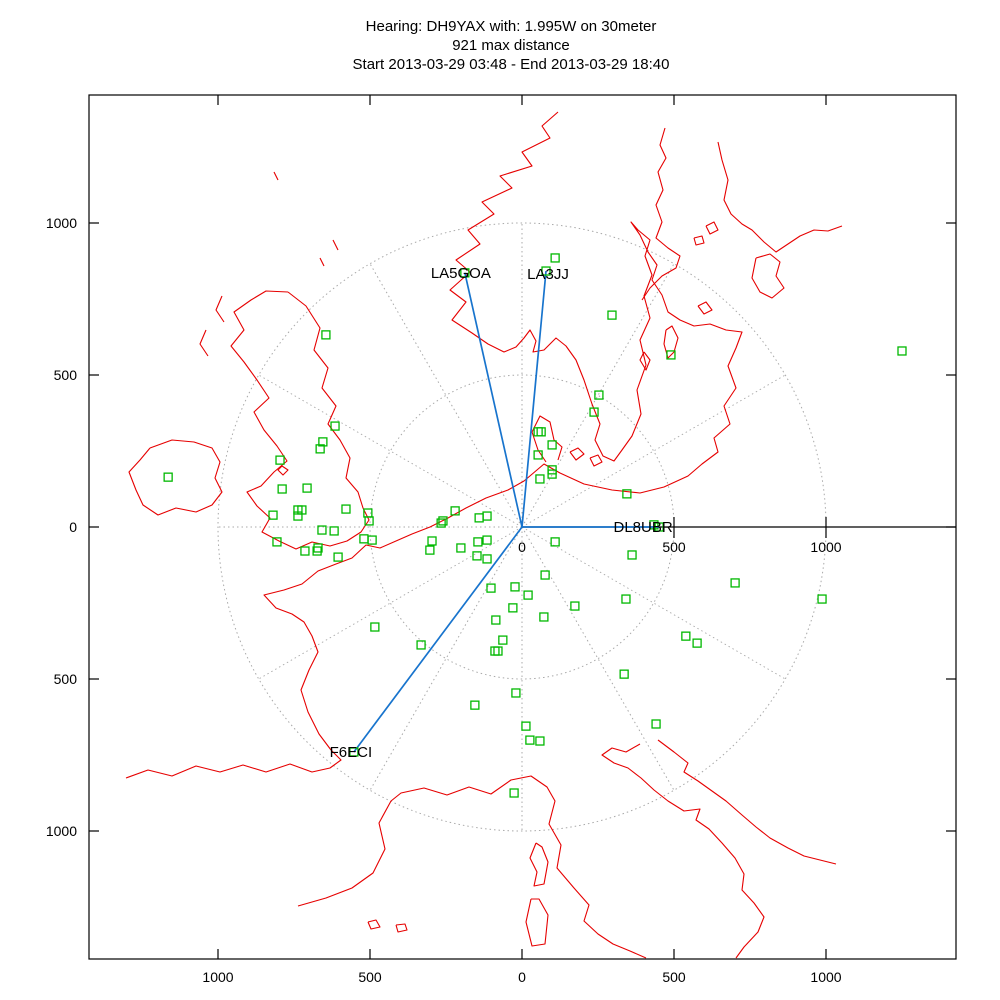  What do you see at coordinates (534, 399) in the screenshot?
I see `station-path-LA3JJ` at bounding box center [534, 399].